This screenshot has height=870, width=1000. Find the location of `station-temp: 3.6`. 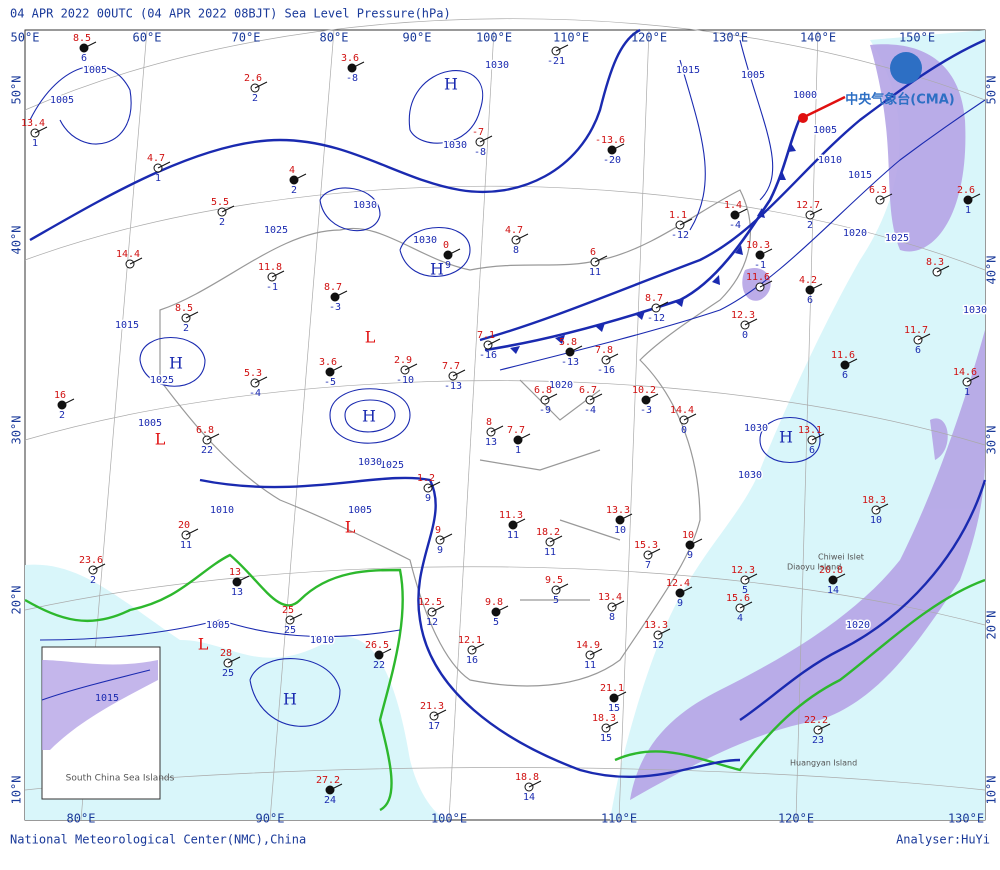

station-temp: 3.6 is located at coordinates (350, 58).